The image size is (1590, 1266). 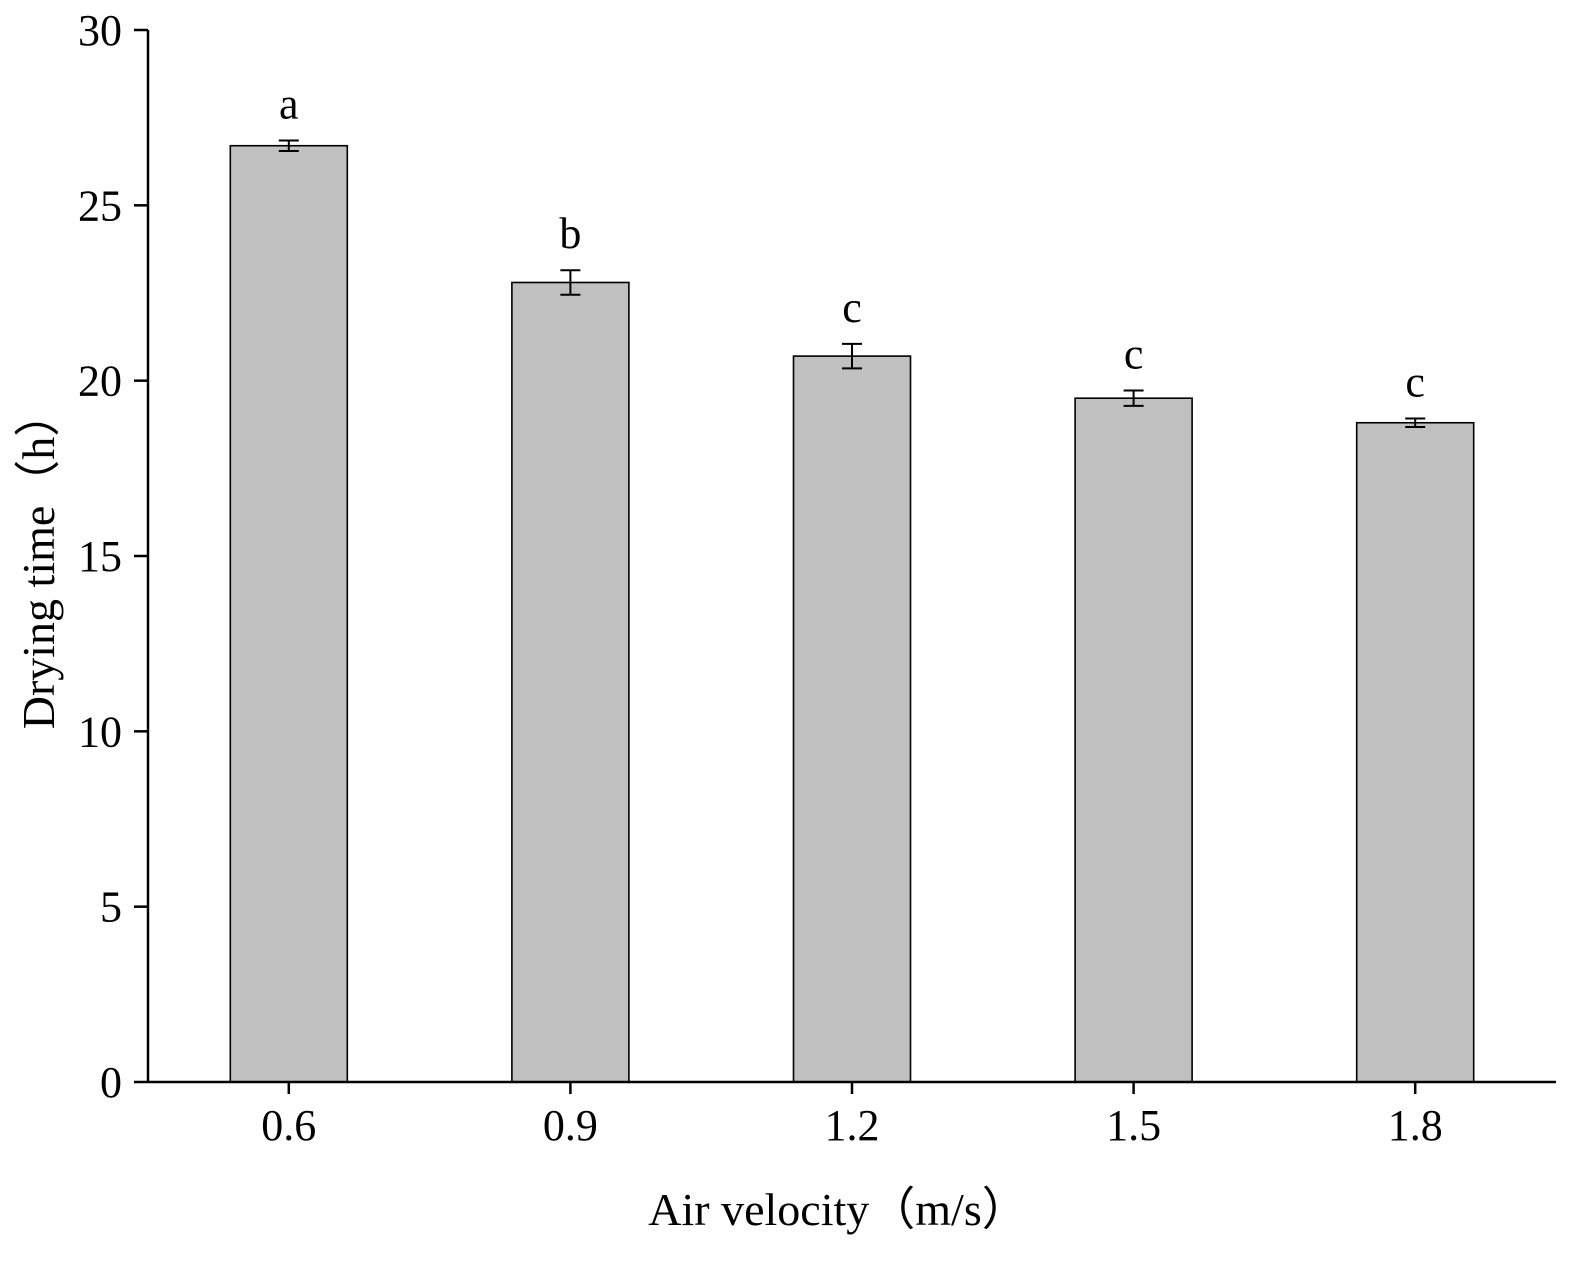 What do you see at coordinates (100, 205) in the screenshot?
I see `y-tick-label-5: 25` at bounding box center [100, 205].